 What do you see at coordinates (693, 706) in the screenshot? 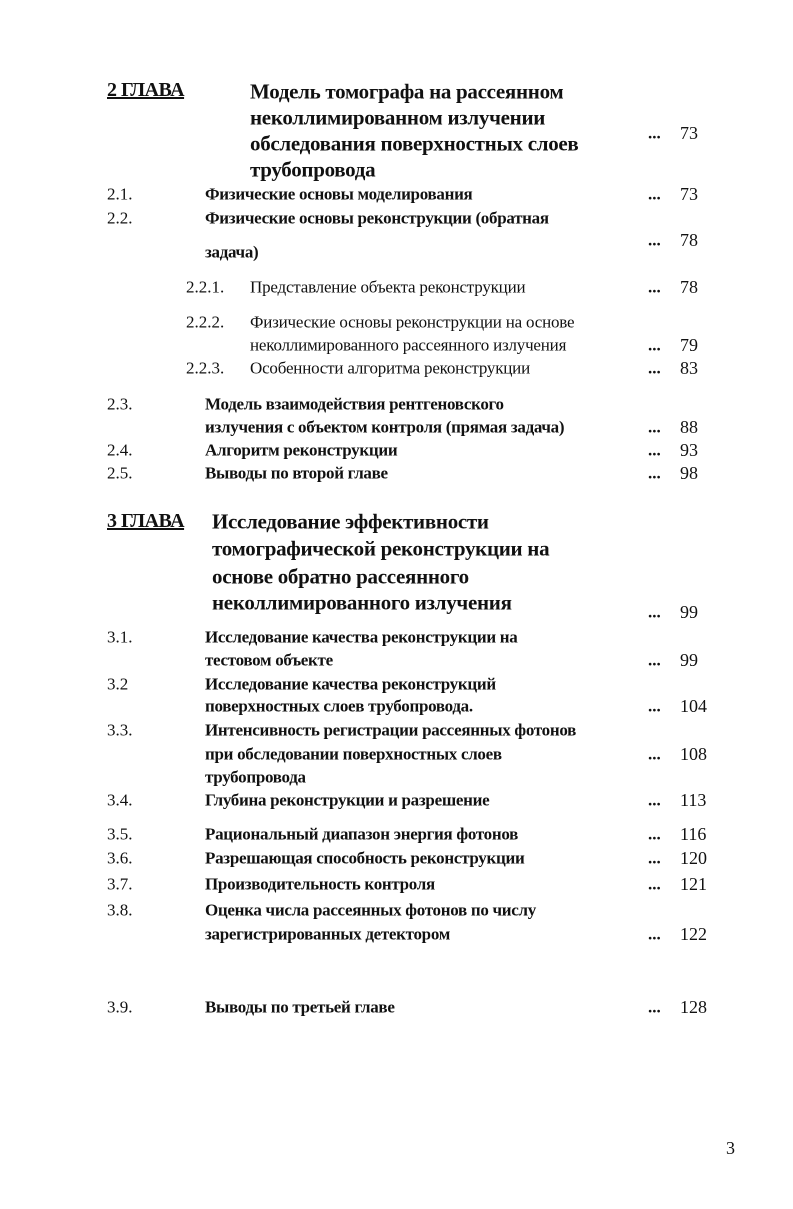
I see `section-page-number: 104` at bounding box center [693, 706].